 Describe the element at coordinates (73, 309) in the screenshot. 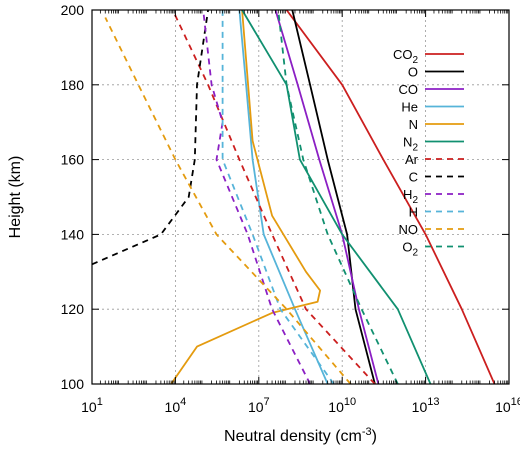

I see `y-tick-label: 120` at that location.